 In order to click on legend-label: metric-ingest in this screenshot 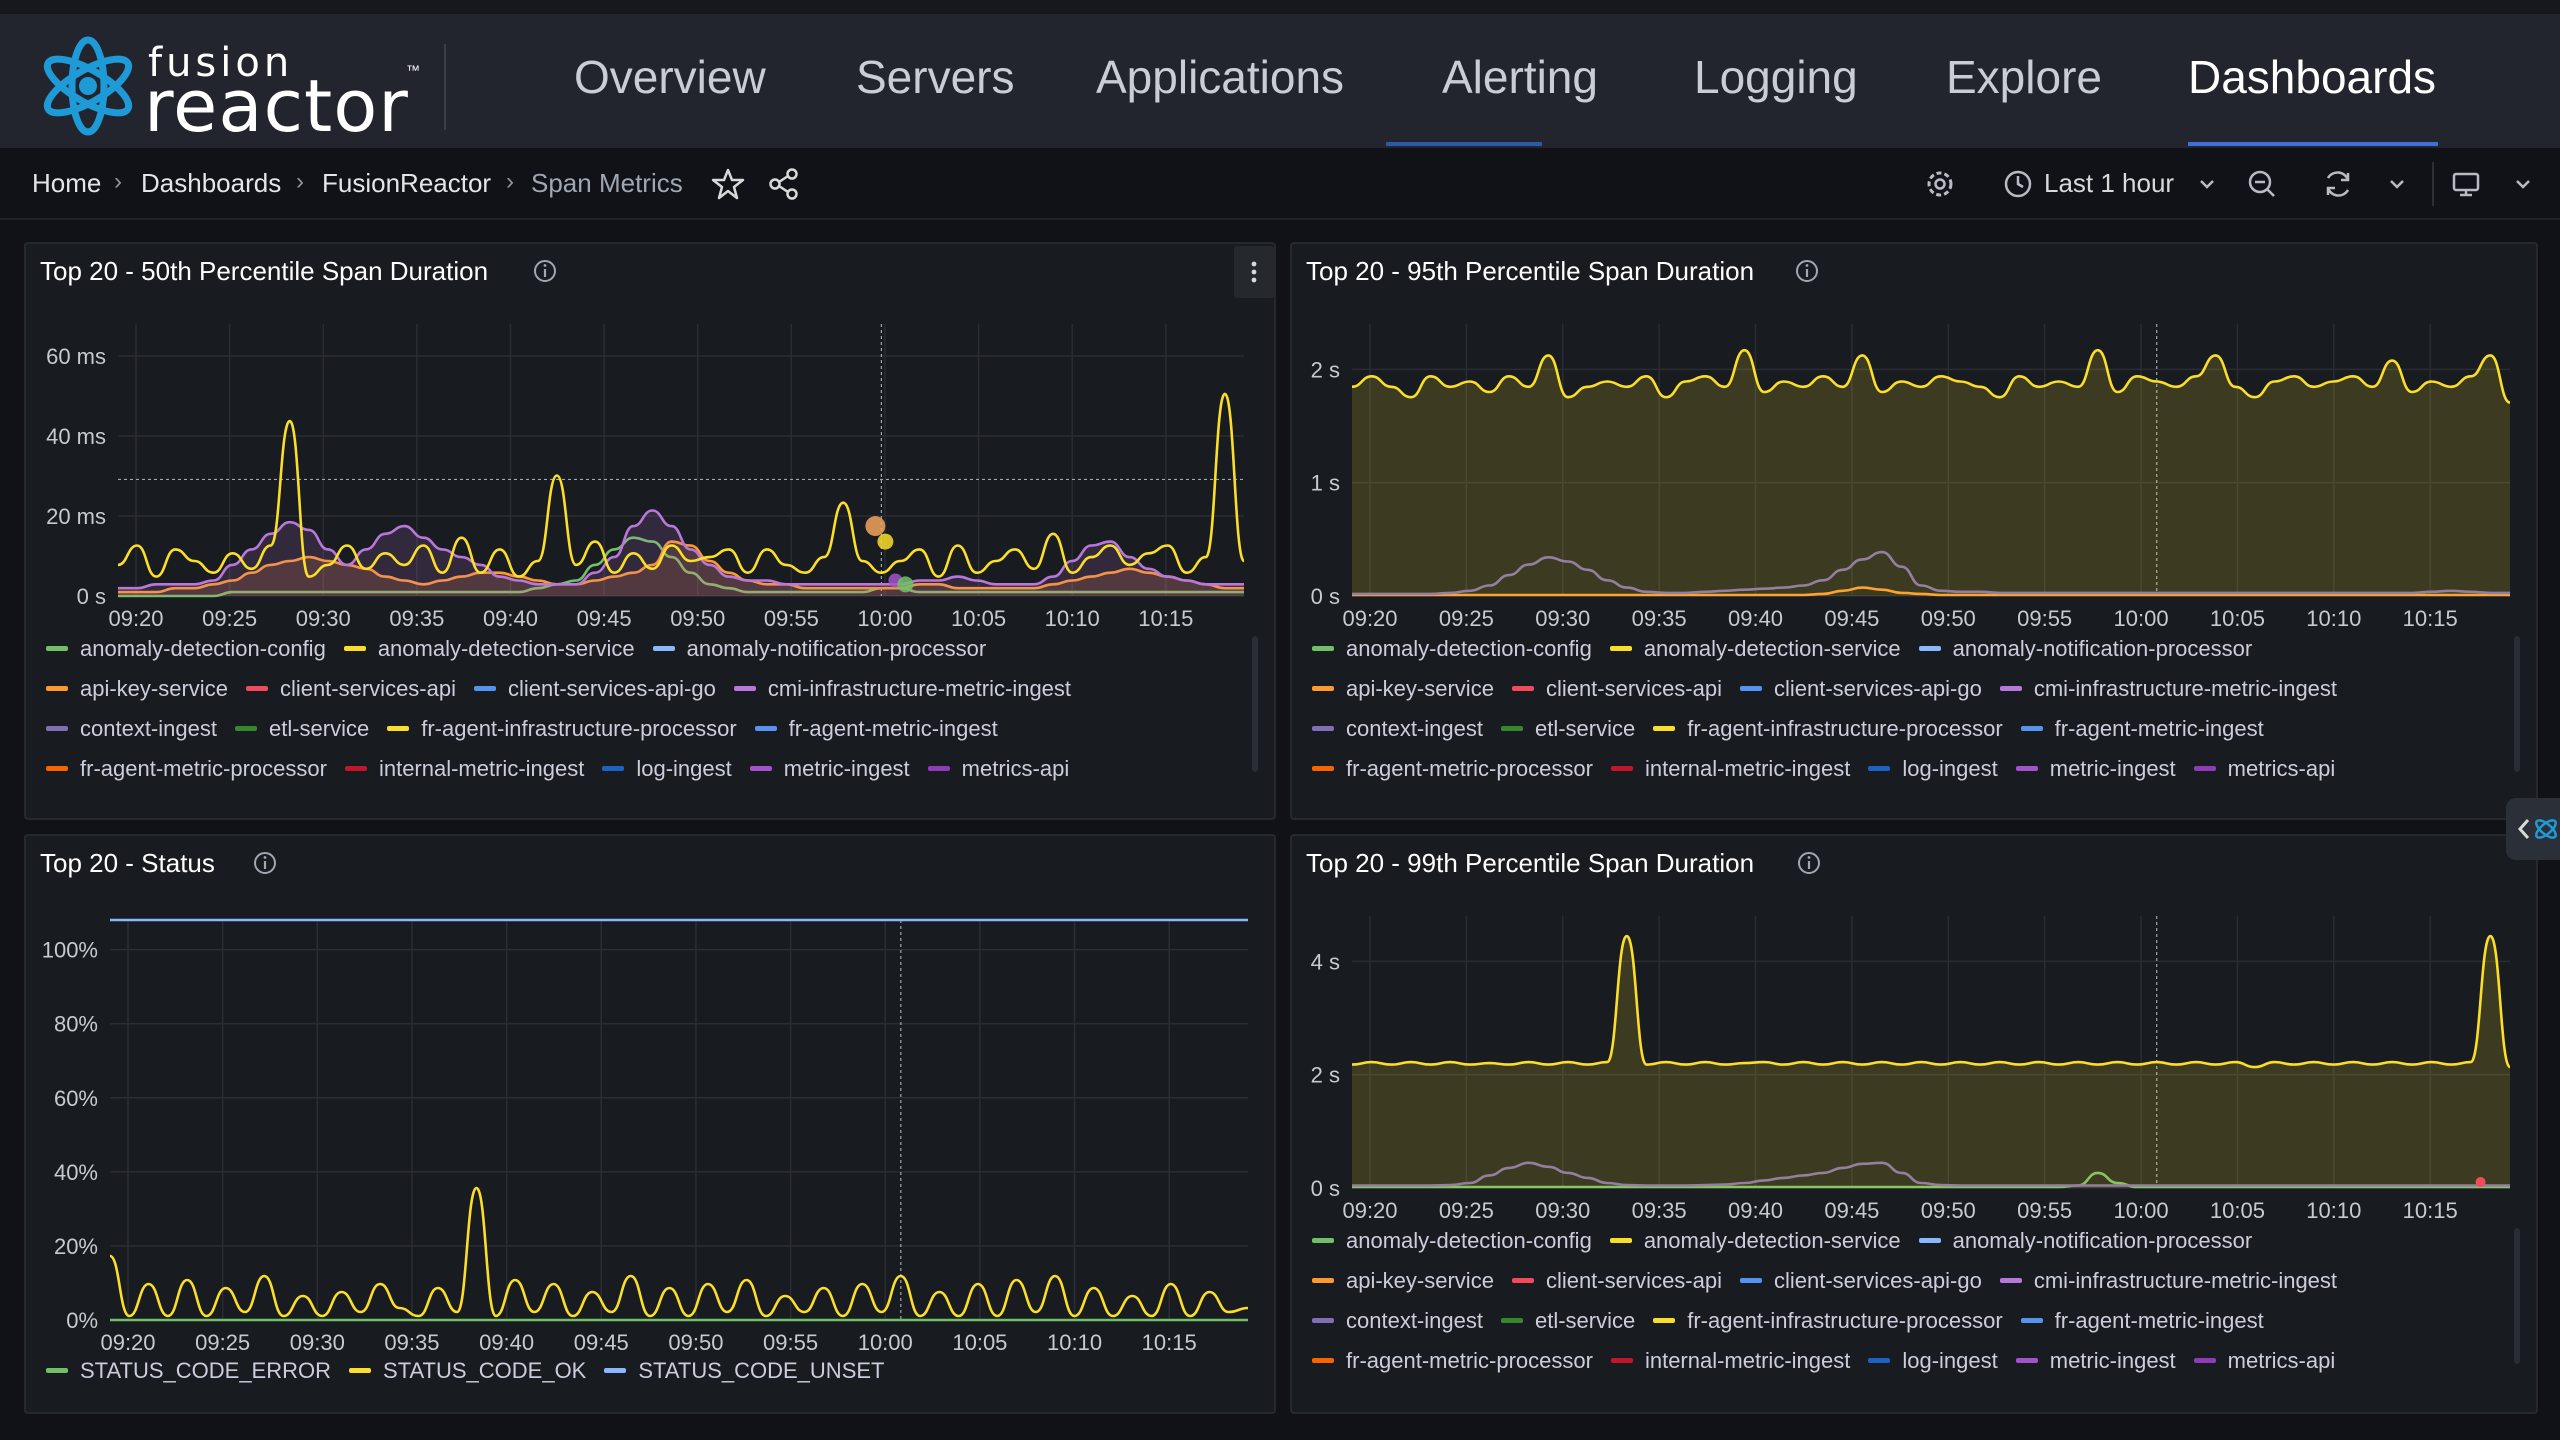, I will do `click(2112, 768)`.